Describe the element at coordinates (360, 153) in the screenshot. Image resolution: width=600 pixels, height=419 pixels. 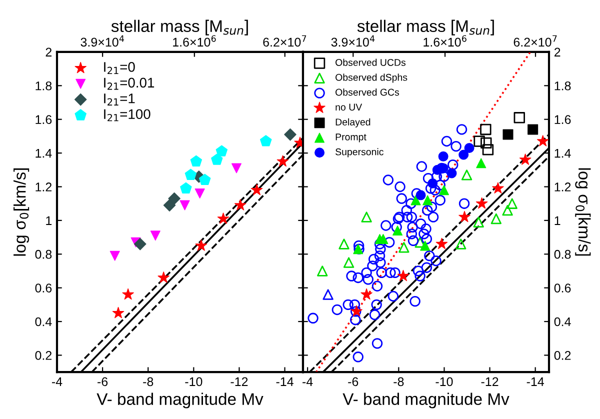
I see `legend-label: Supersonic` at that location.